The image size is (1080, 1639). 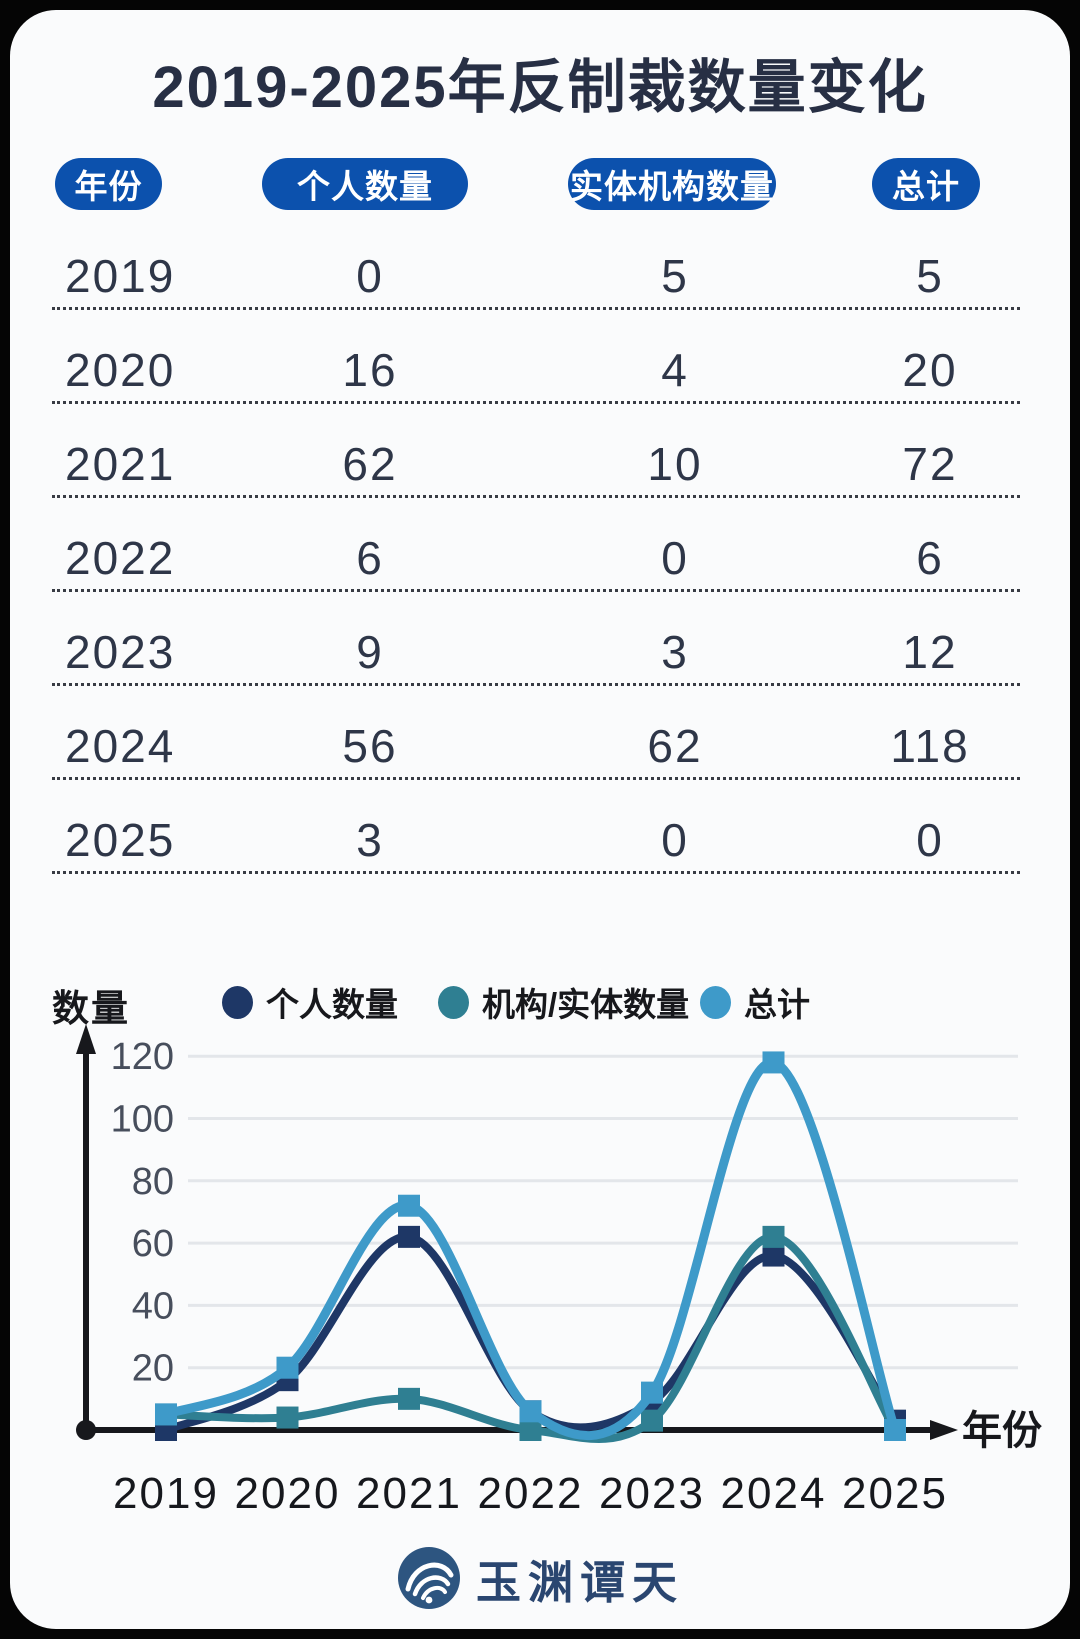 What do you see at coordinates (944, 1430) in the screenshot?
I see `x-axis-arrow` at bounding box center [944, 1430].